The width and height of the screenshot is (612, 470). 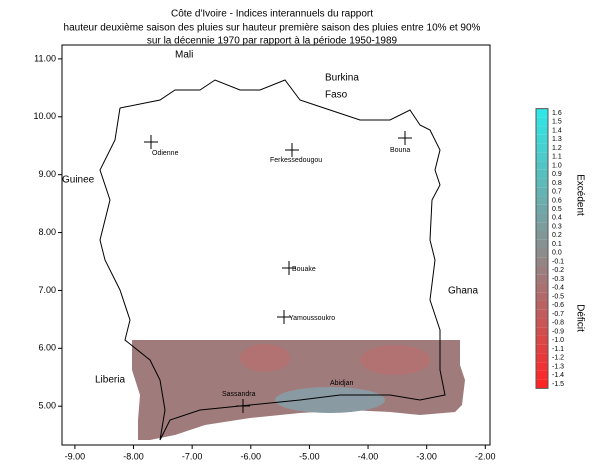 I want to click on colorbar-frame, so click(x=542, y=248).